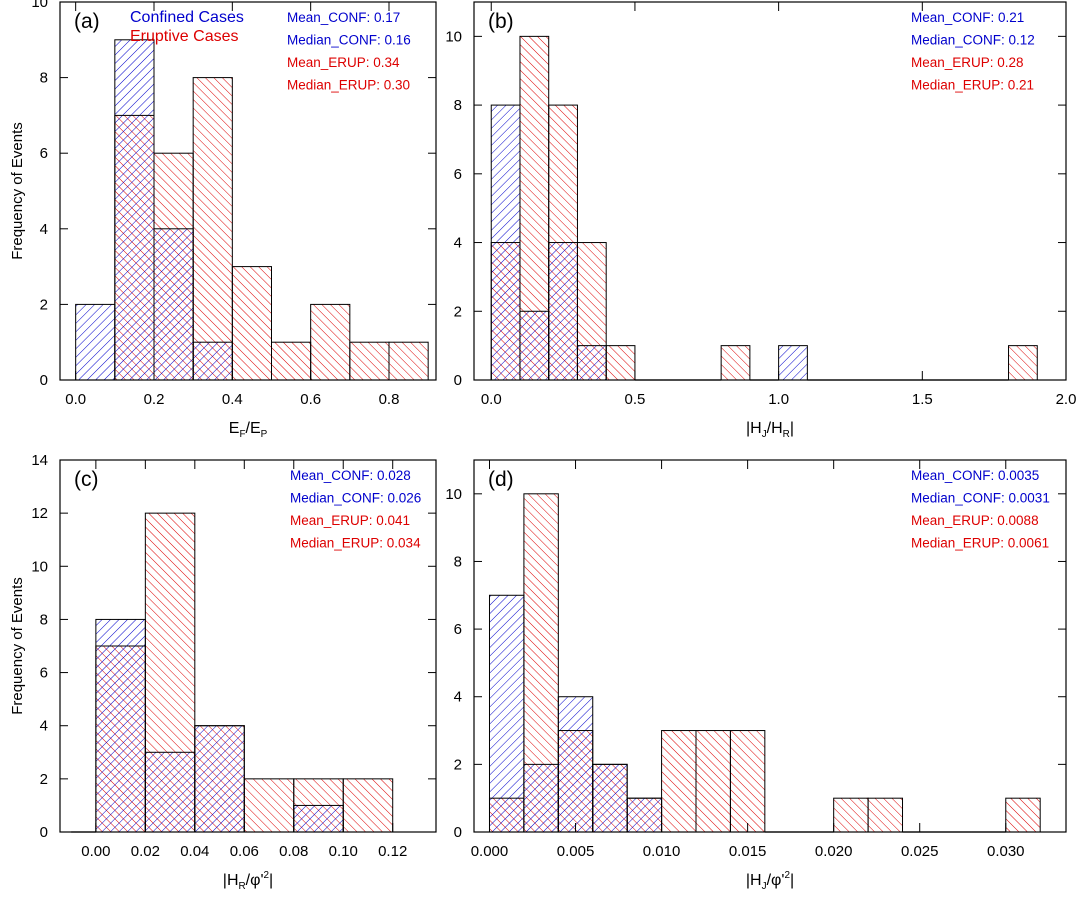  What do you see at coordinates (662, 851) in the screenshot?
I see `x-tick-label: 0.010` at bounding box center [662, 851].